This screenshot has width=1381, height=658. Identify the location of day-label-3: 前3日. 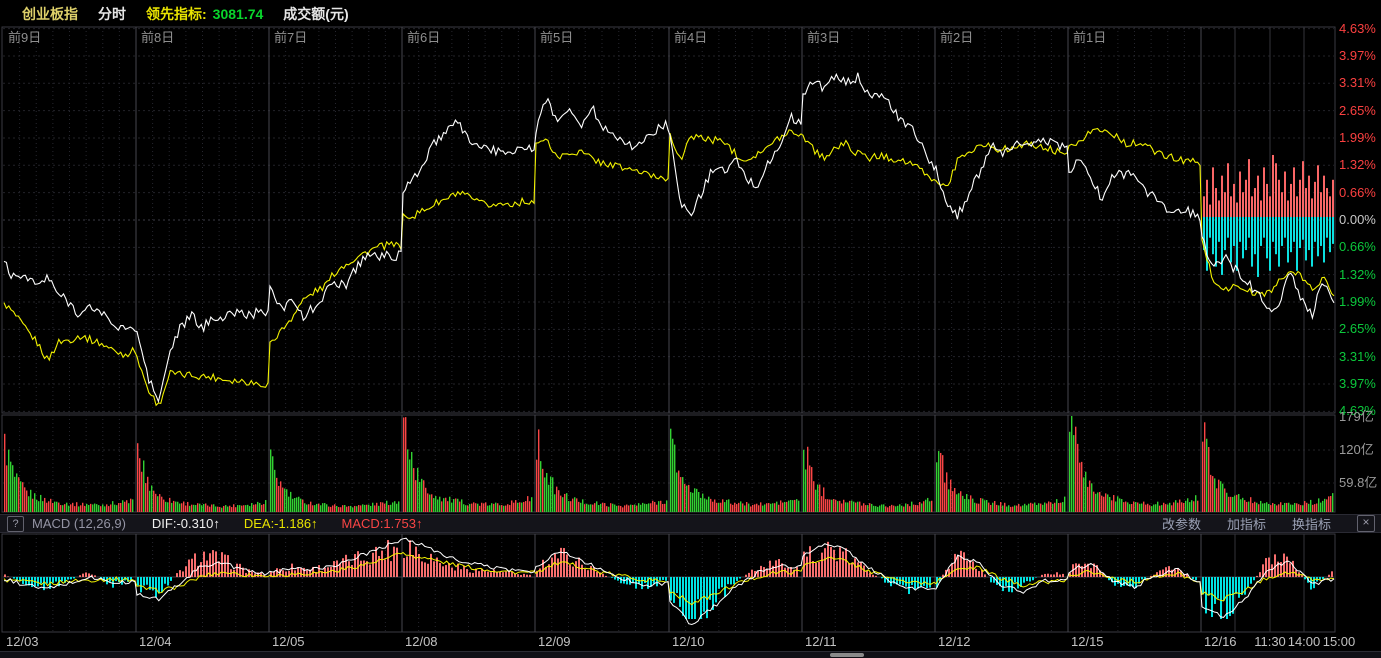
(824, 37).